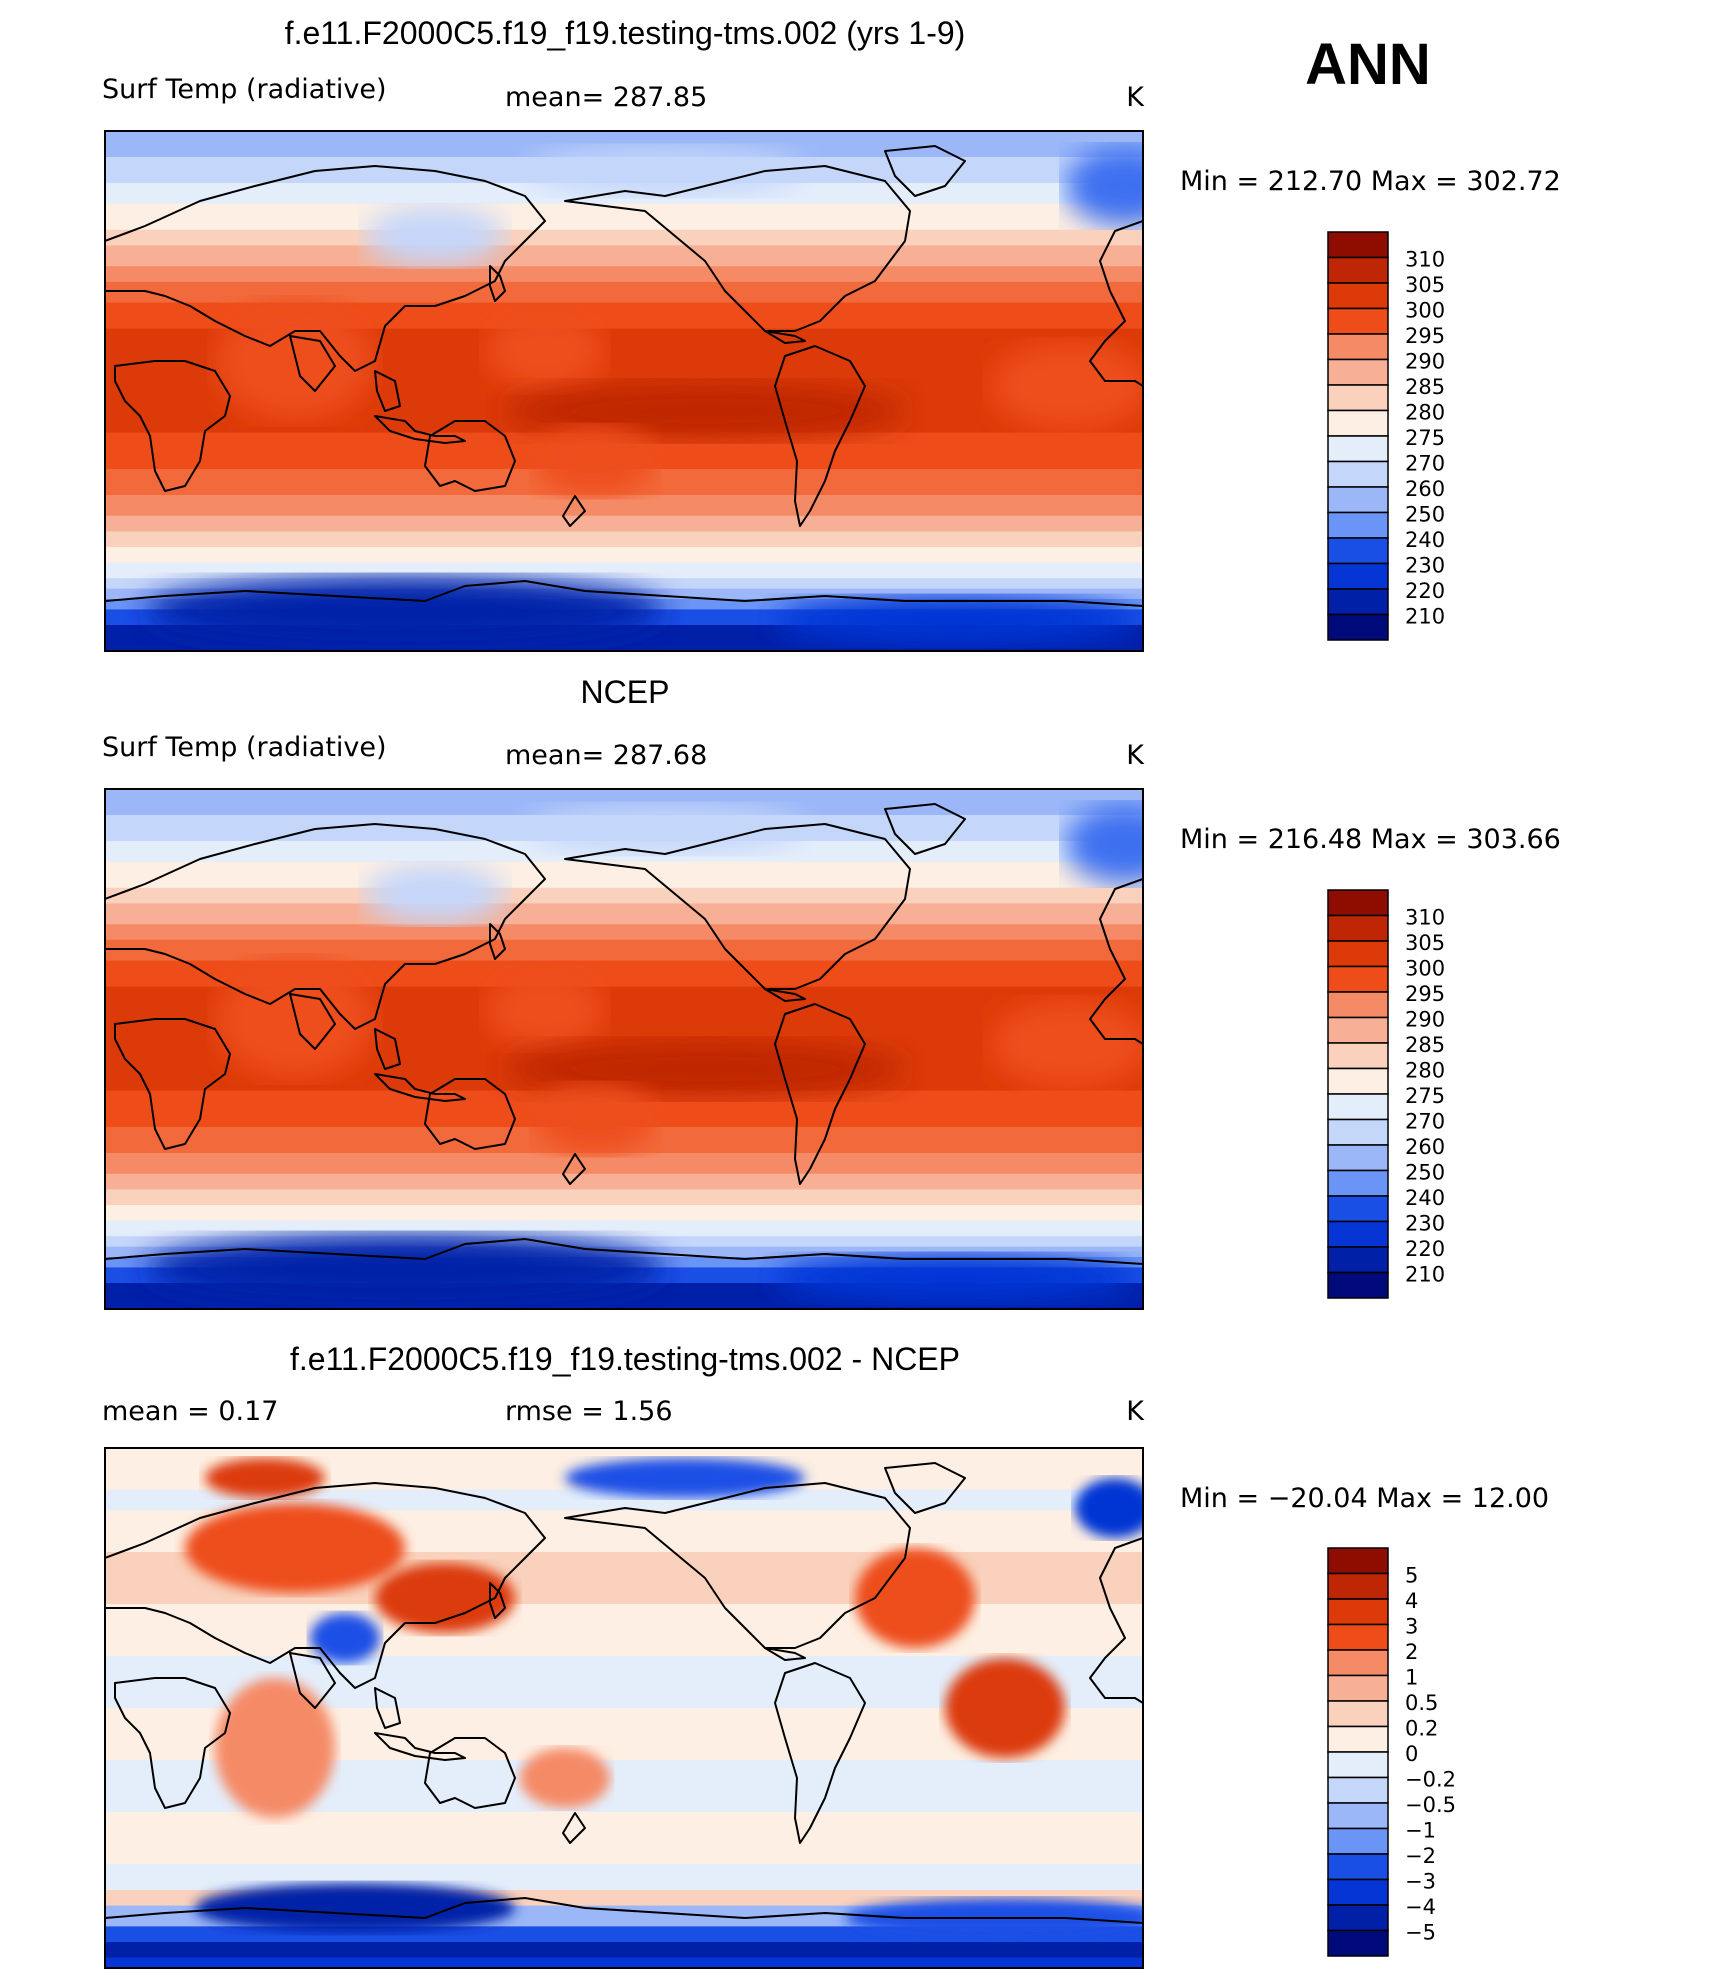  Describe the element at coordinates (1420, 1907) in the screenshot. I see `colorbar-tick-label: −4` at that location.